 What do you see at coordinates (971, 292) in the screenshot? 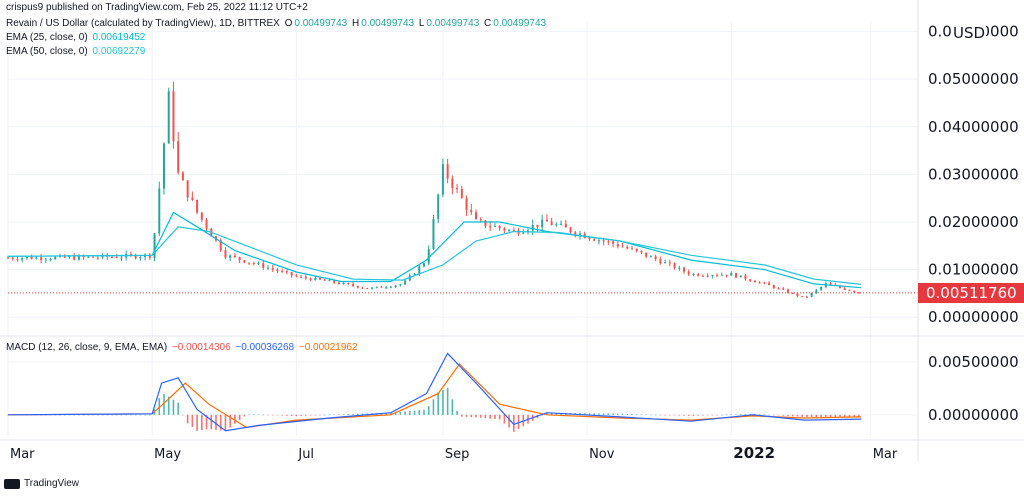
I see `last-price-tag: 0.00511760` at bounding box center [971, 292].